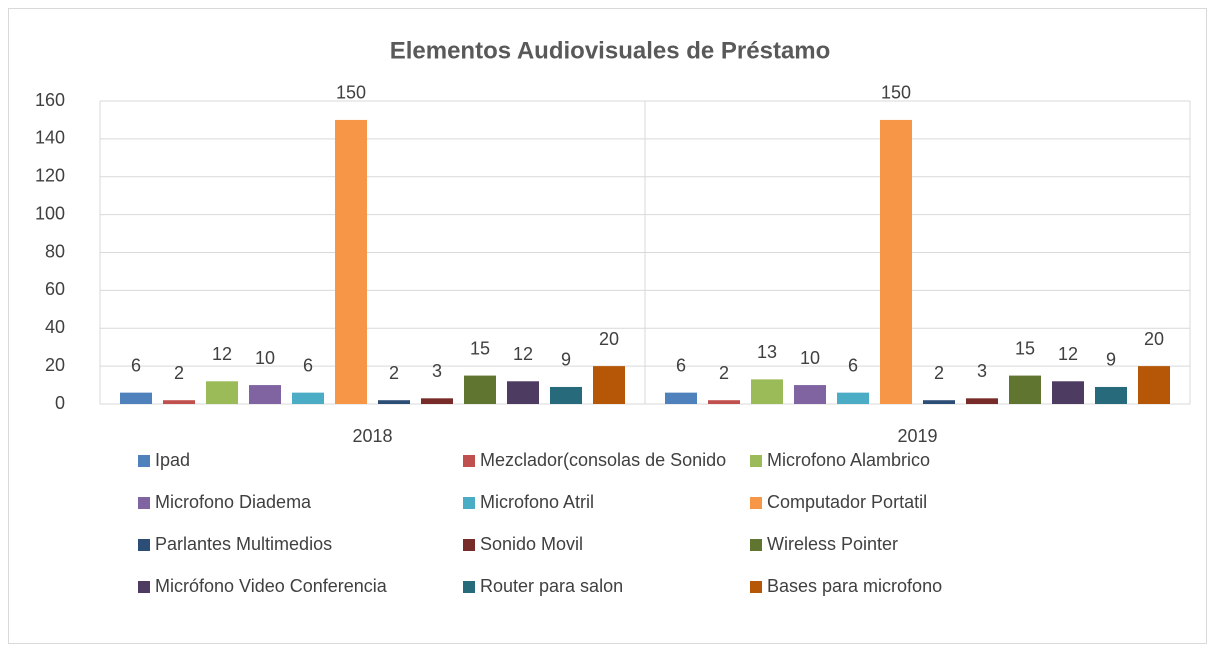 Image resolution: width=1215 pixels, height=652 pixels. What do you see at coordinates (537, 502) in the screenshot?
I see `legend-label: Microfono Atril` at bounding box center [537, 502].